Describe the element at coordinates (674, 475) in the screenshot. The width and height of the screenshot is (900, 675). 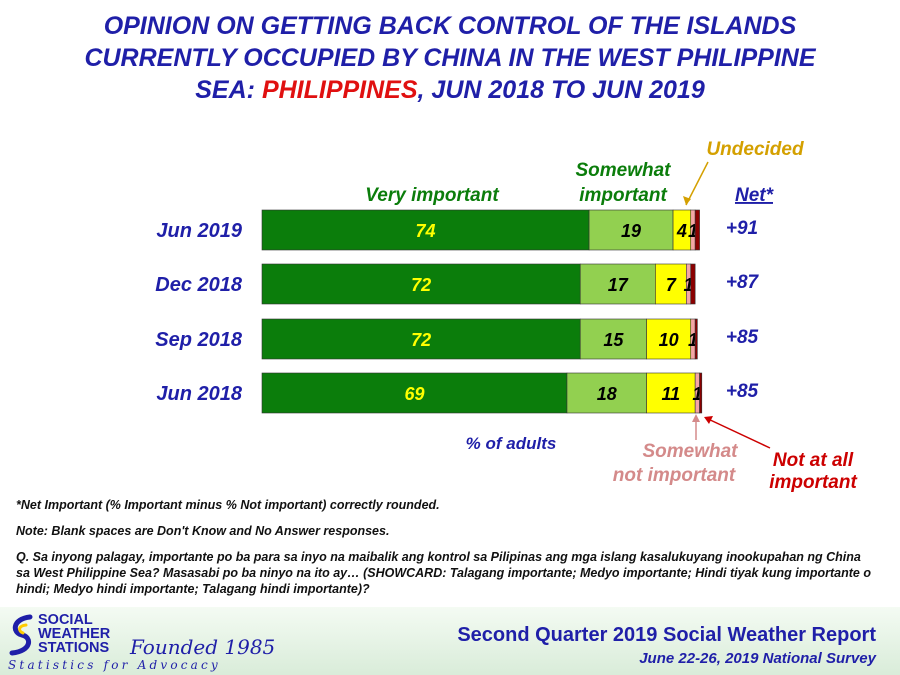
I see `legend-somewhat-not-2: not important` at that location.